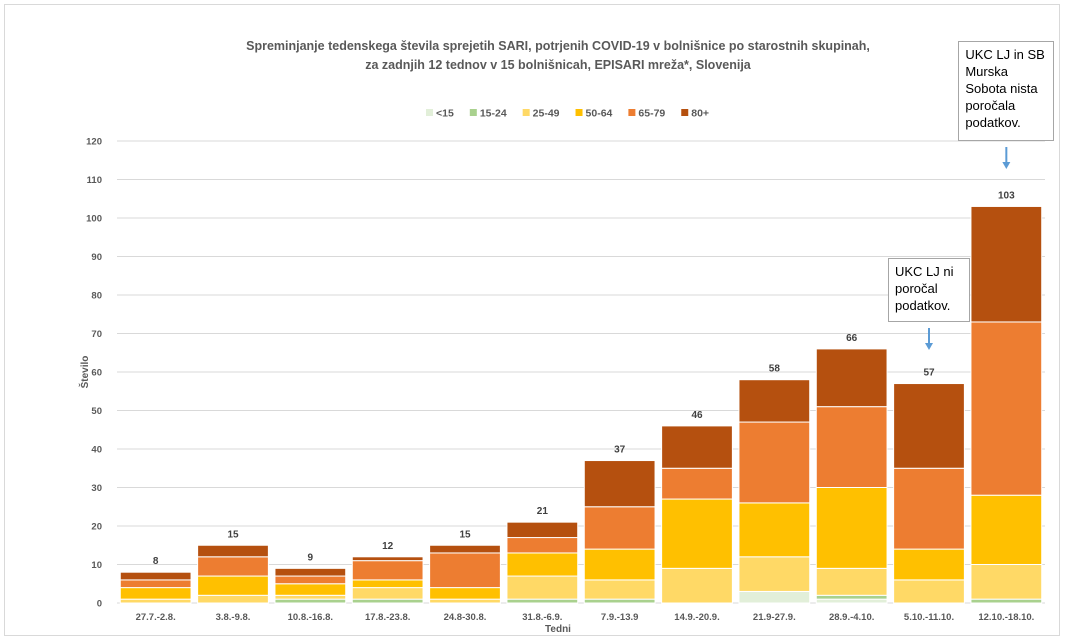  What do you see at coordinates (696, 617) in the screenshot?
I see `x-tick-label-7: 14.9.-20.9.` at bounding box center [696, 617].